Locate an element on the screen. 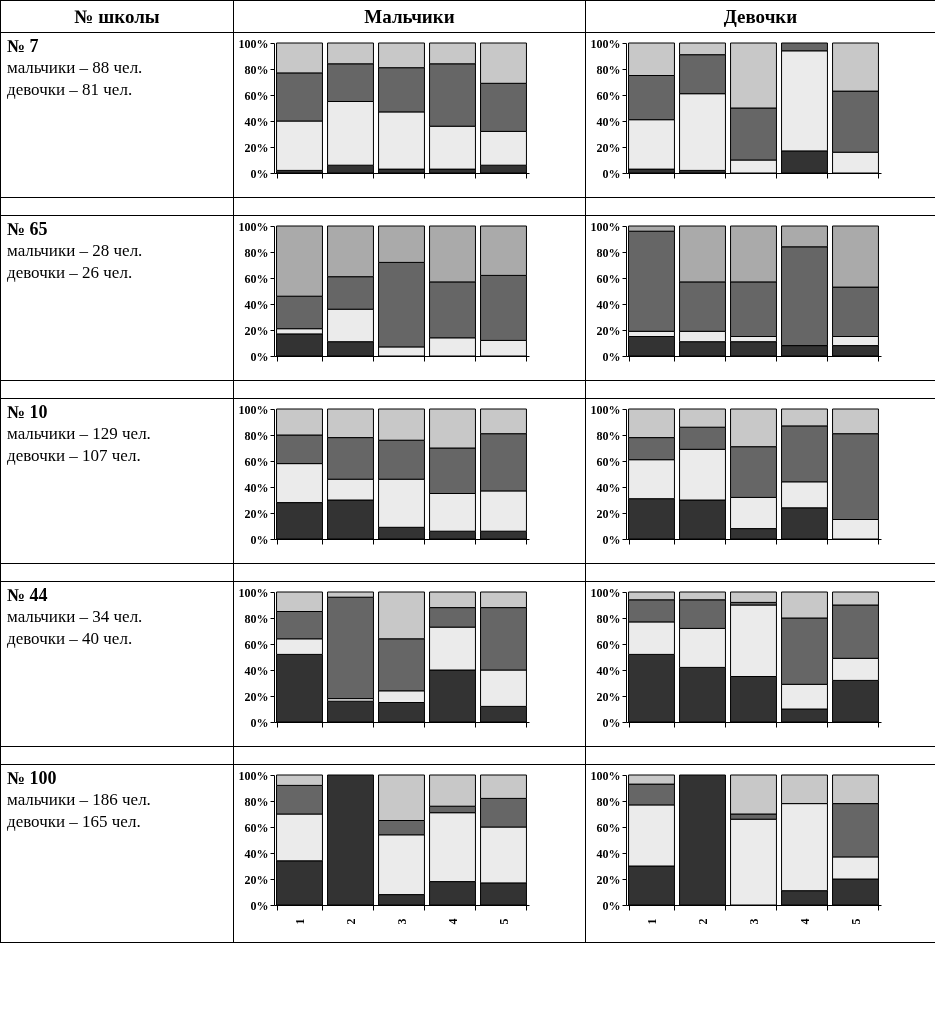 Image resolution: width=935 pixels, height=1024 pixels. text: девочки – 40 чел. is located at coordinates (70, 639).